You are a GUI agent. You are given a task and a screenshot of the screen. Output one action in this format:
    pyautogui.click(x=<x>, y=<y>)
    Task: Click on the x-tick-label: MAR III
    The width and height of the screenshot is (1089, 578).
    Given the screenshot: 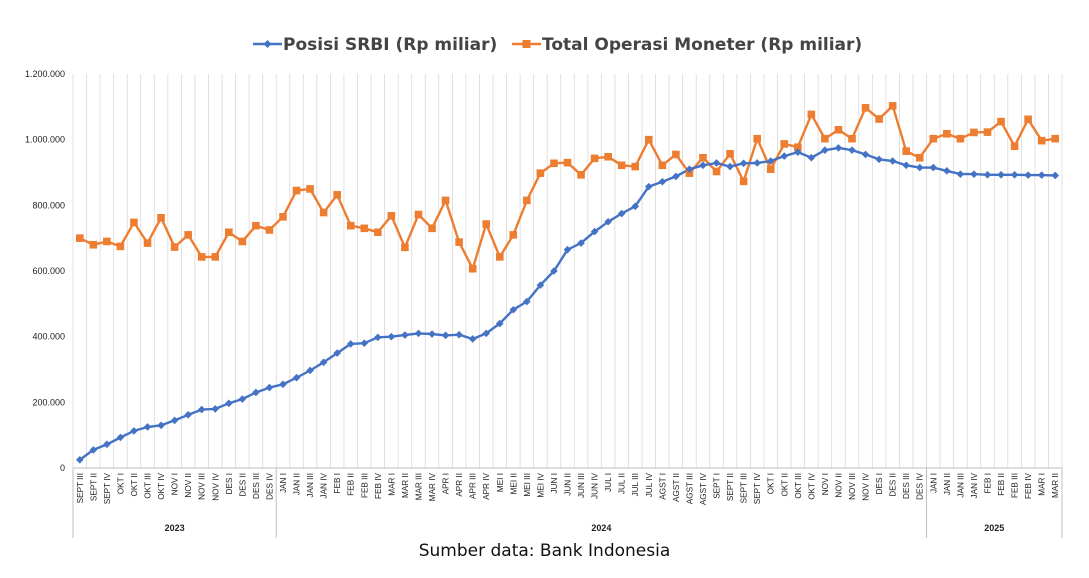 What is the action you would take?
    pyautogui.click(x=418, y=486)
    